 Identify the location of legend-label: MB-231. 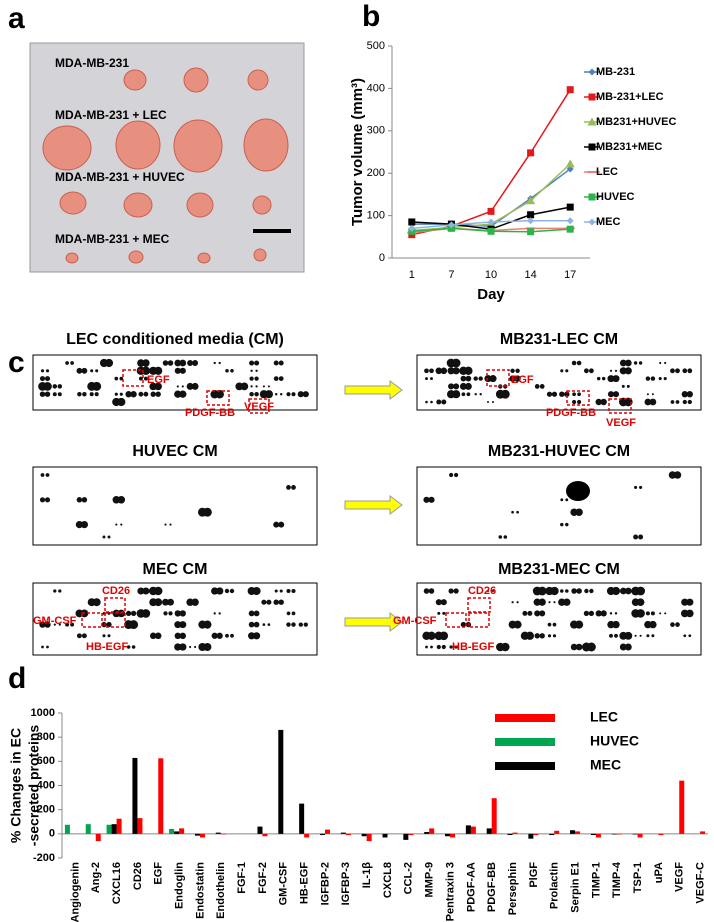
(615, 72).